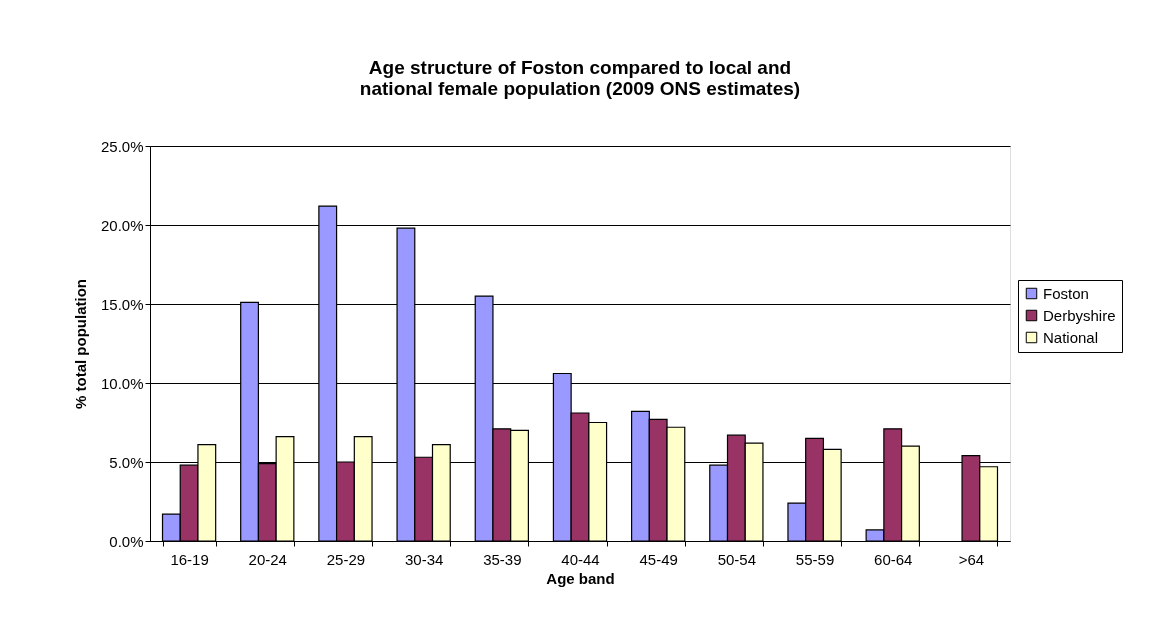 The image size is (1176, 632). I want to click on y-tick-label: 20.0%, so click(122, 225).